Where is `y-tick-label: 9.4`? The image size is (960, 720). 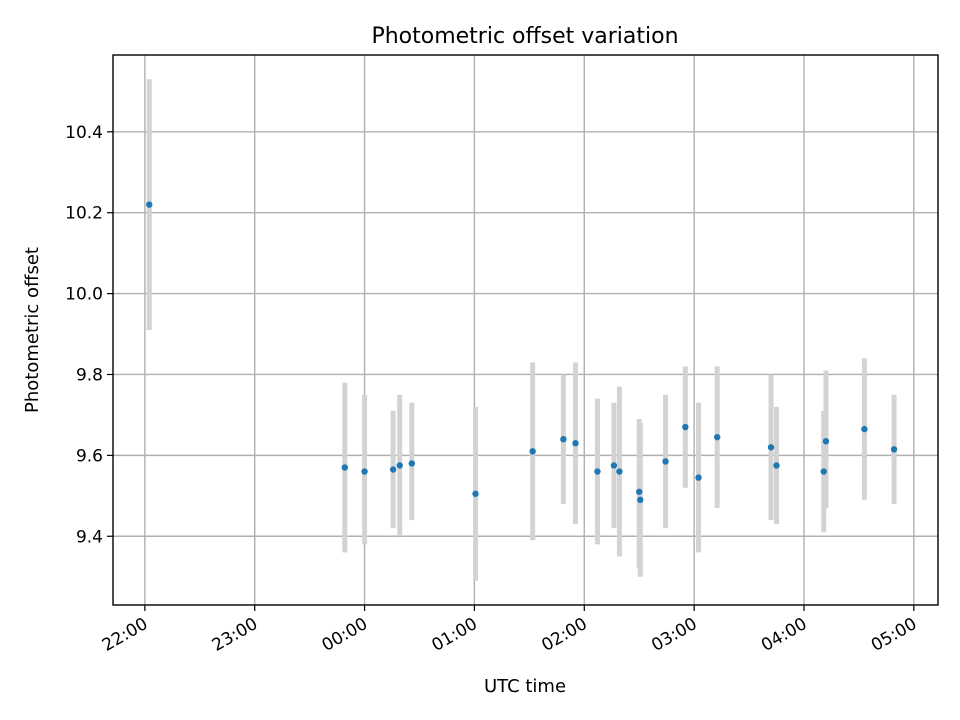
y-tick-label: 9.4 is located at coordinates (89, 537).